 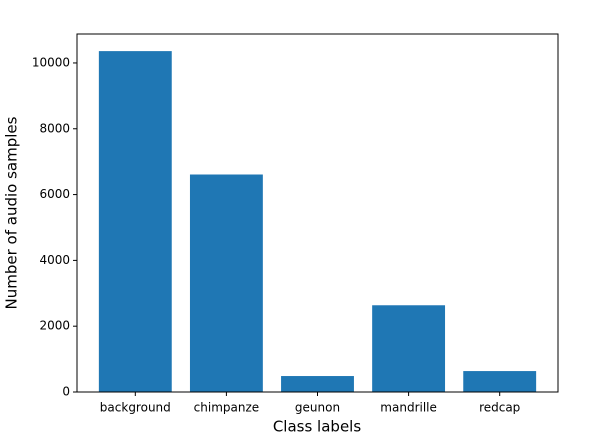 I want to click on x-tick-label: background, so click(x=135, y=408).